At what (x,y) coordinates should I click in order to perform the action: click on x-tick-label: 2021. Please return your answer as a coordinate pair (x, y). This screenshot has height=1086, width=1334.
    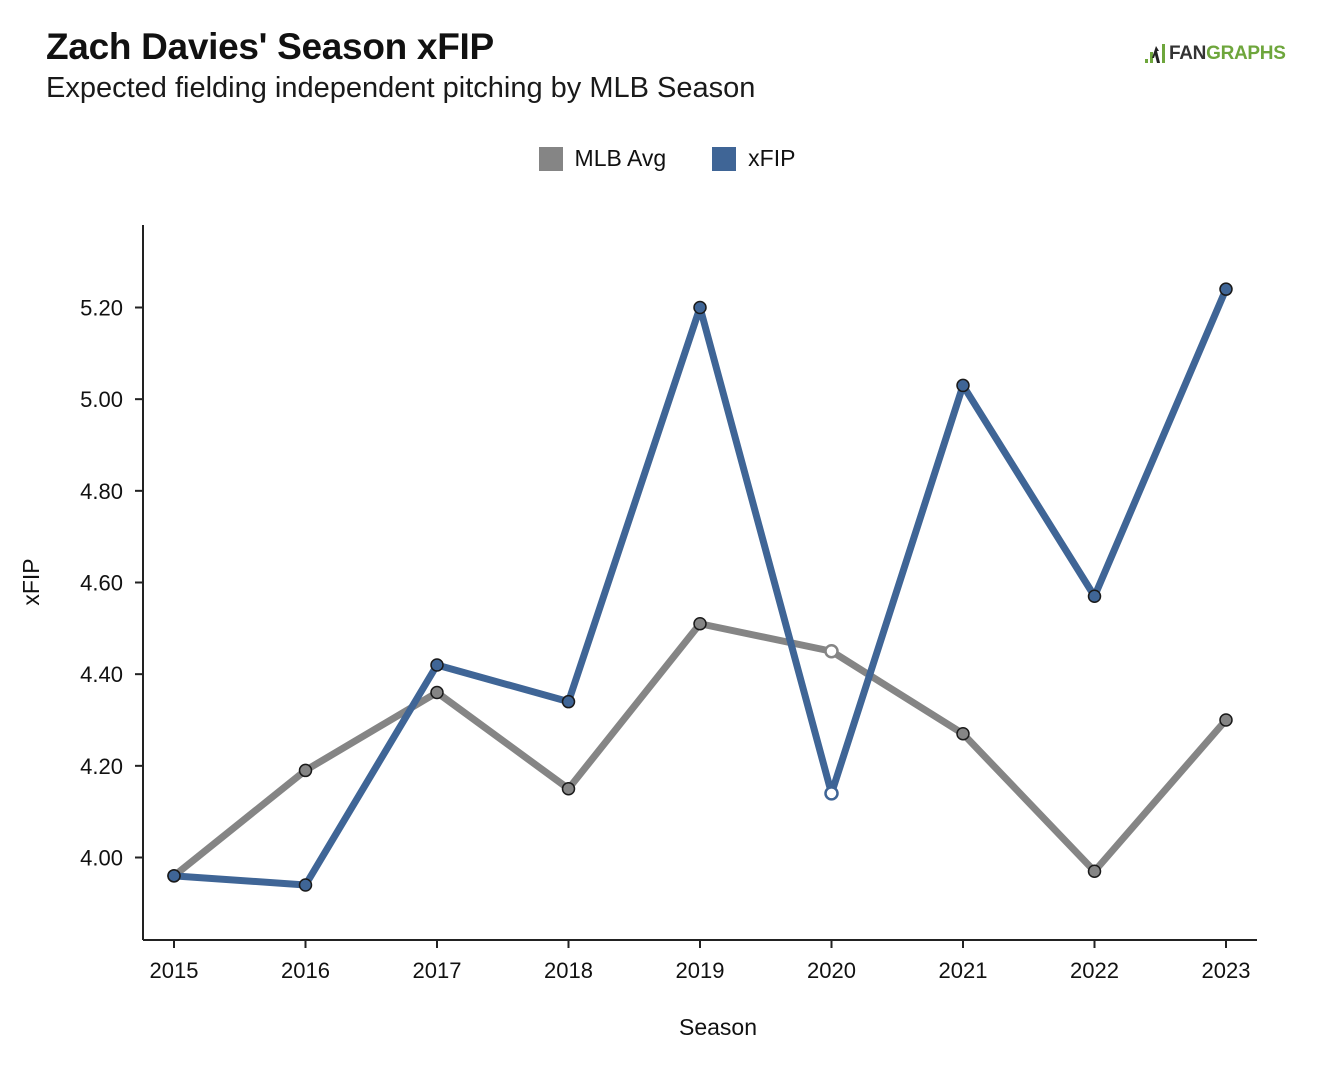
    Looking at the image, I should click on (963, 970).